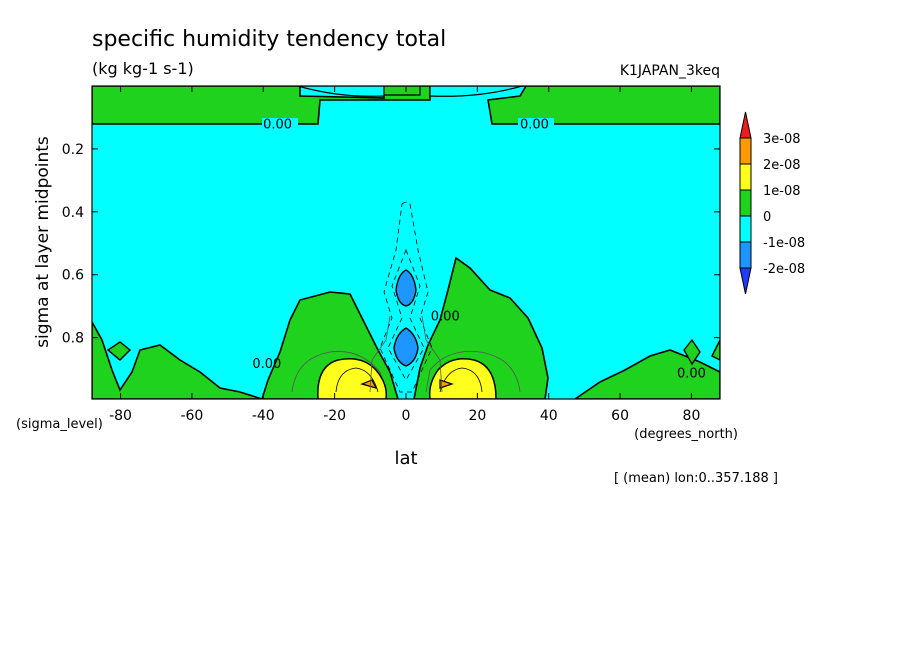  What do you see at coordinates (692, 416) in the screenshot?
I see `x-tick-label: 80` at bounding box center [692, 416].